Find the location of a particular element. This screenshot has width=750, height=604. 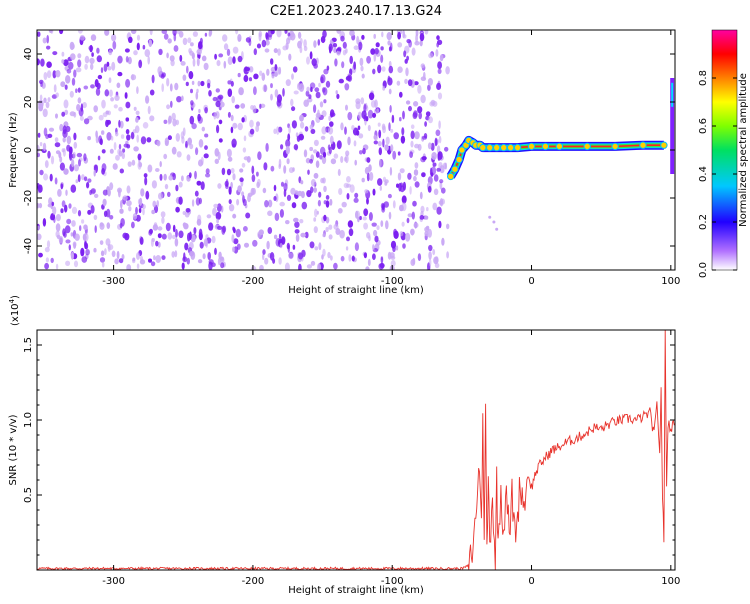

y-tick-label: 0.5 is located at coordinates (28, 495).